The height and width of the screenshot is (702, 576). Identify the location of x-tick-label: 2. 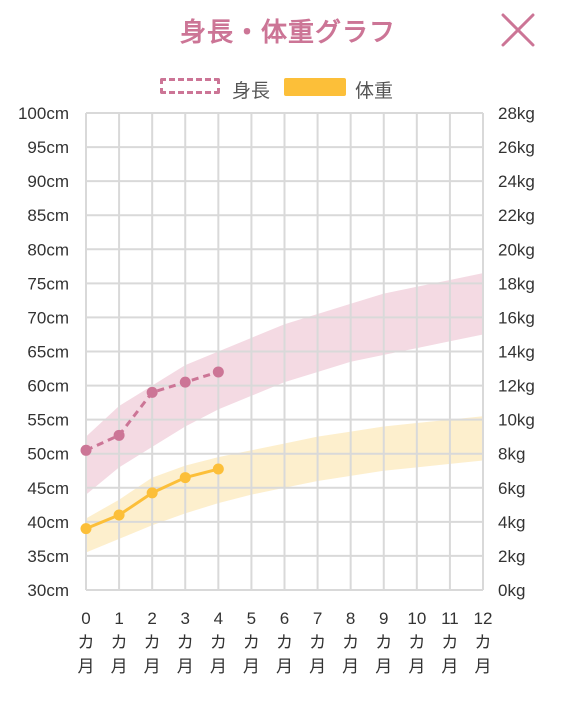
(151, 618).